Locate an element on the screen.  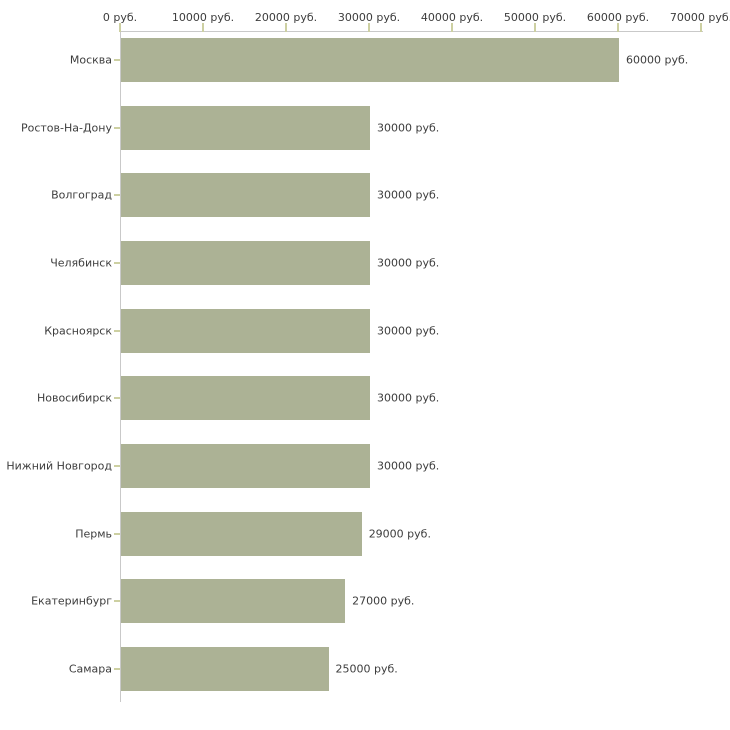
y-axis-line is located at coordinates (120, 366).